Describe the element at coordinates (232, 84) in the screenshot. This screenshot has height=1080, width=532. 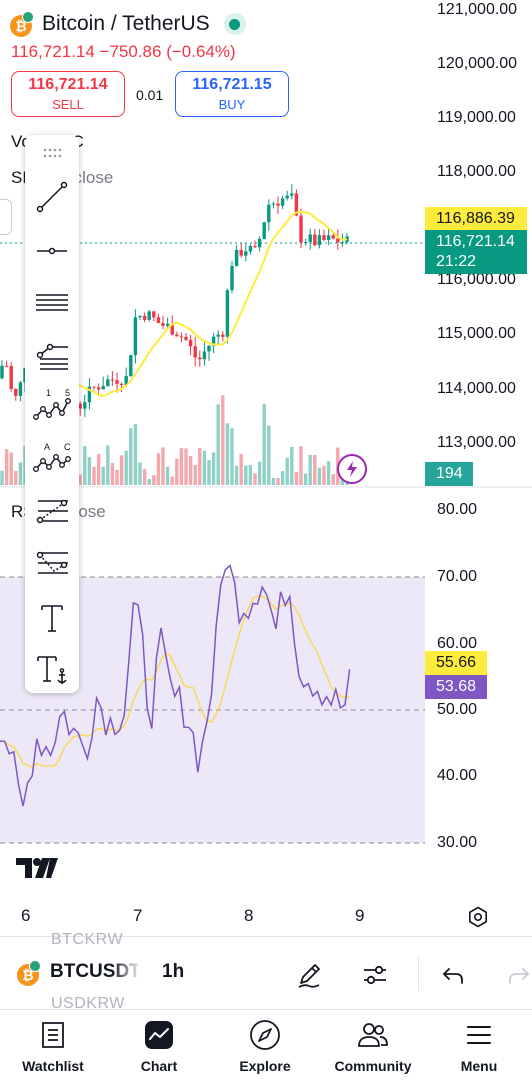
I see `buy-price: 116,721.15` at that location.